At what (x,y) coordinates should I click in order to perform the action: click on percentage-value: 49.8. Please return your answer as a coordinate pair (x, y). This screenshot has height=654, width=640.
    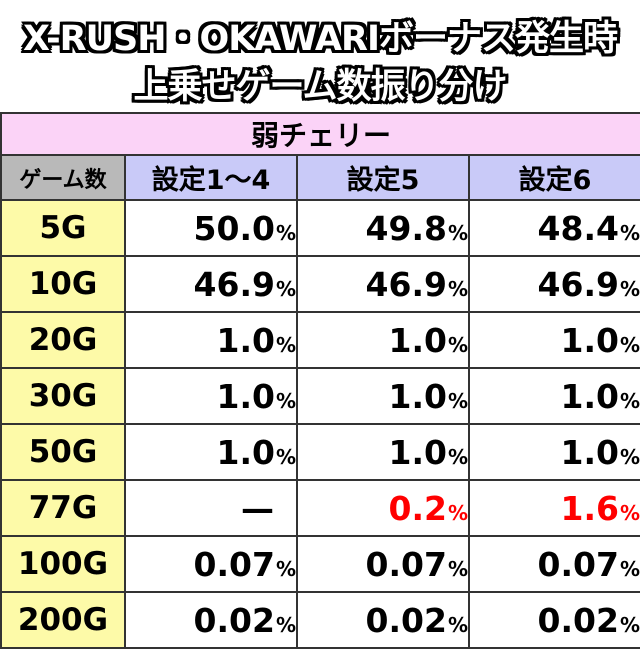
    Looking at the image, I should click on (406, 228).